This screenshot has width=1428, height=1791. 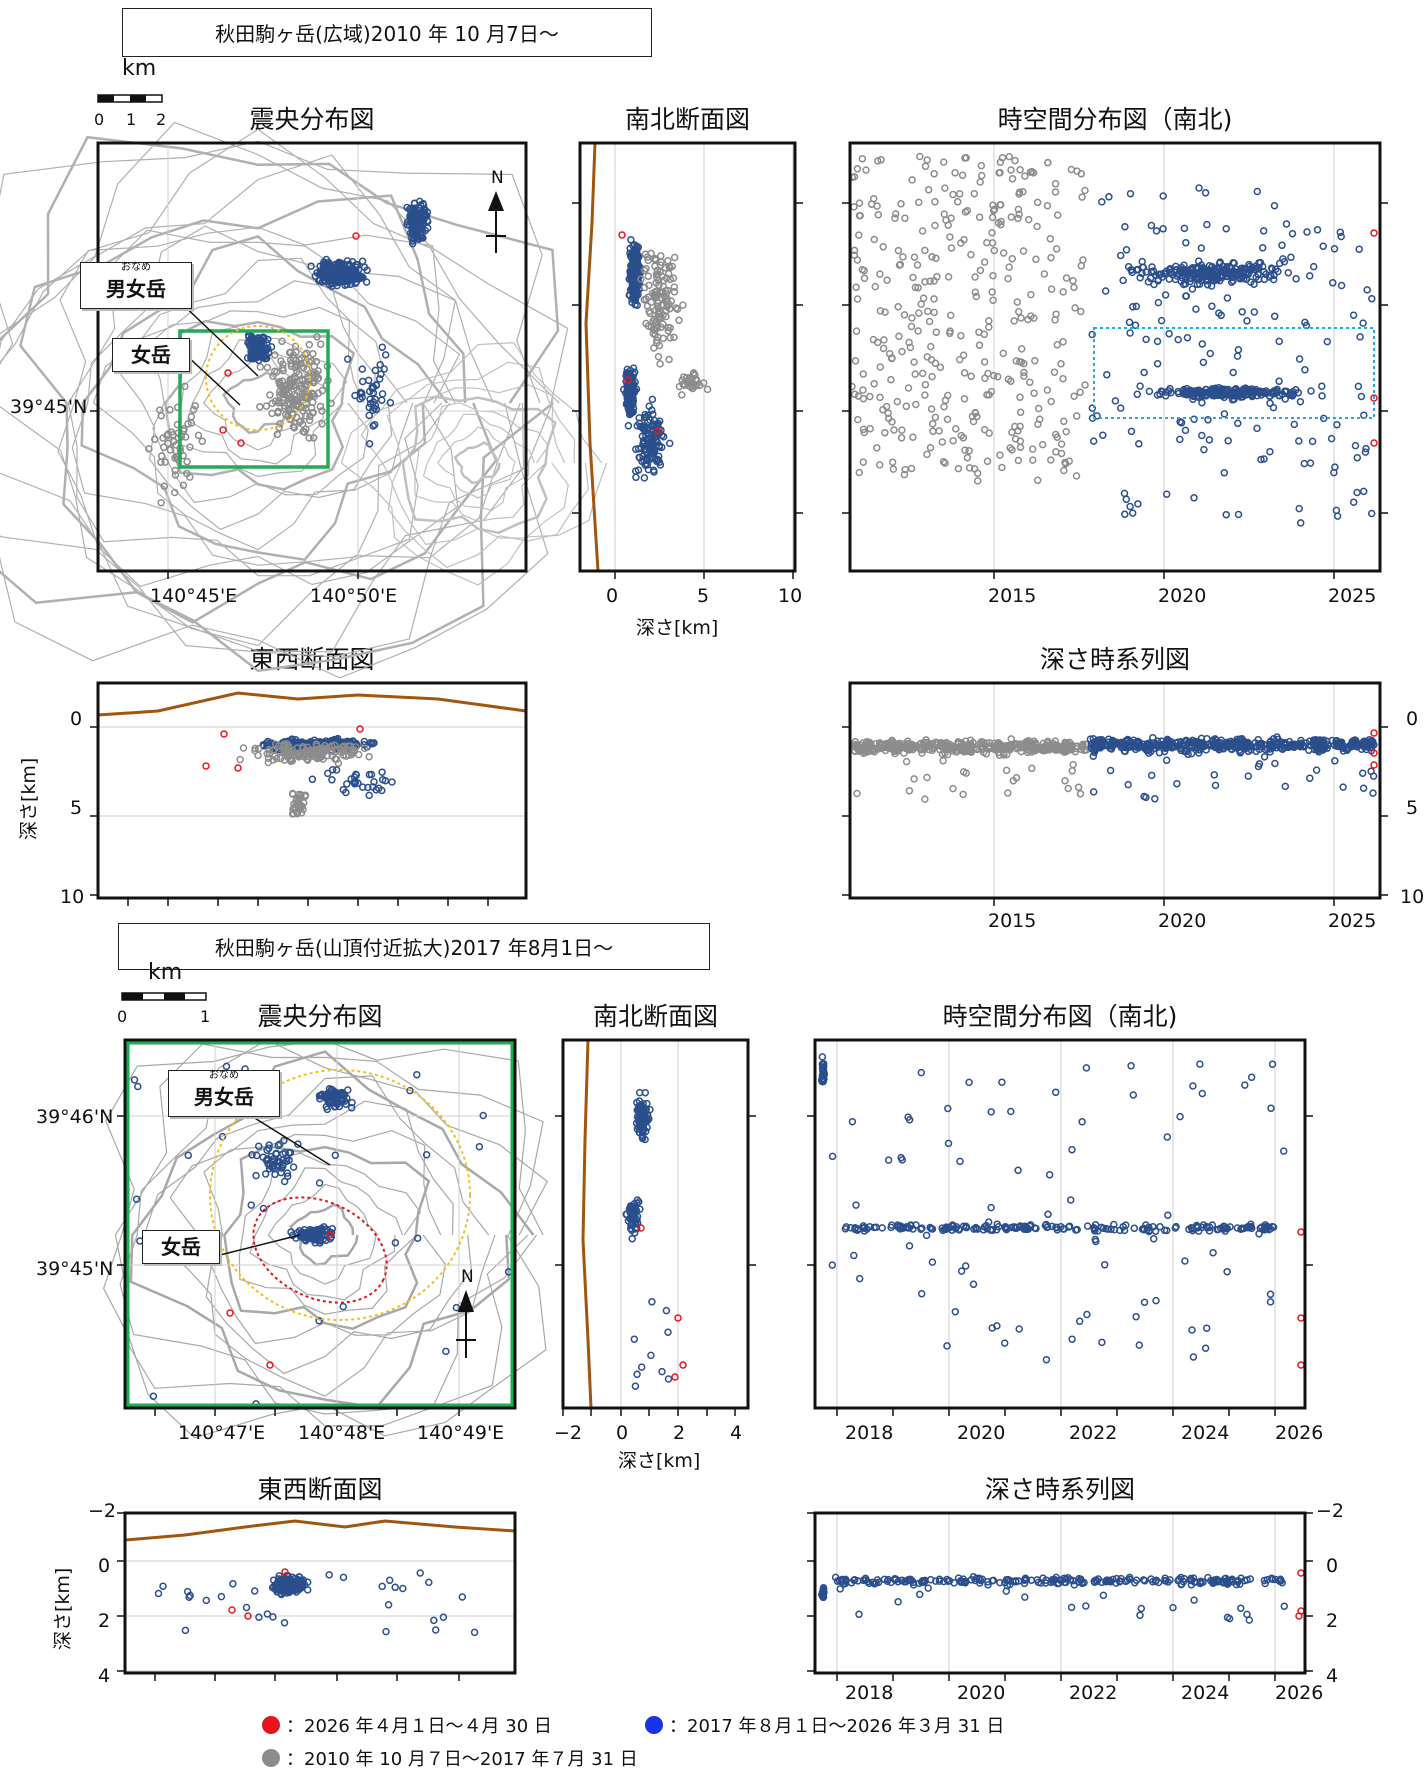 What do you see at coordinates (655, 1016) in the screenshot?
I see `s2-ns-title: 南北断面図` at bounding box center [655, 1016].